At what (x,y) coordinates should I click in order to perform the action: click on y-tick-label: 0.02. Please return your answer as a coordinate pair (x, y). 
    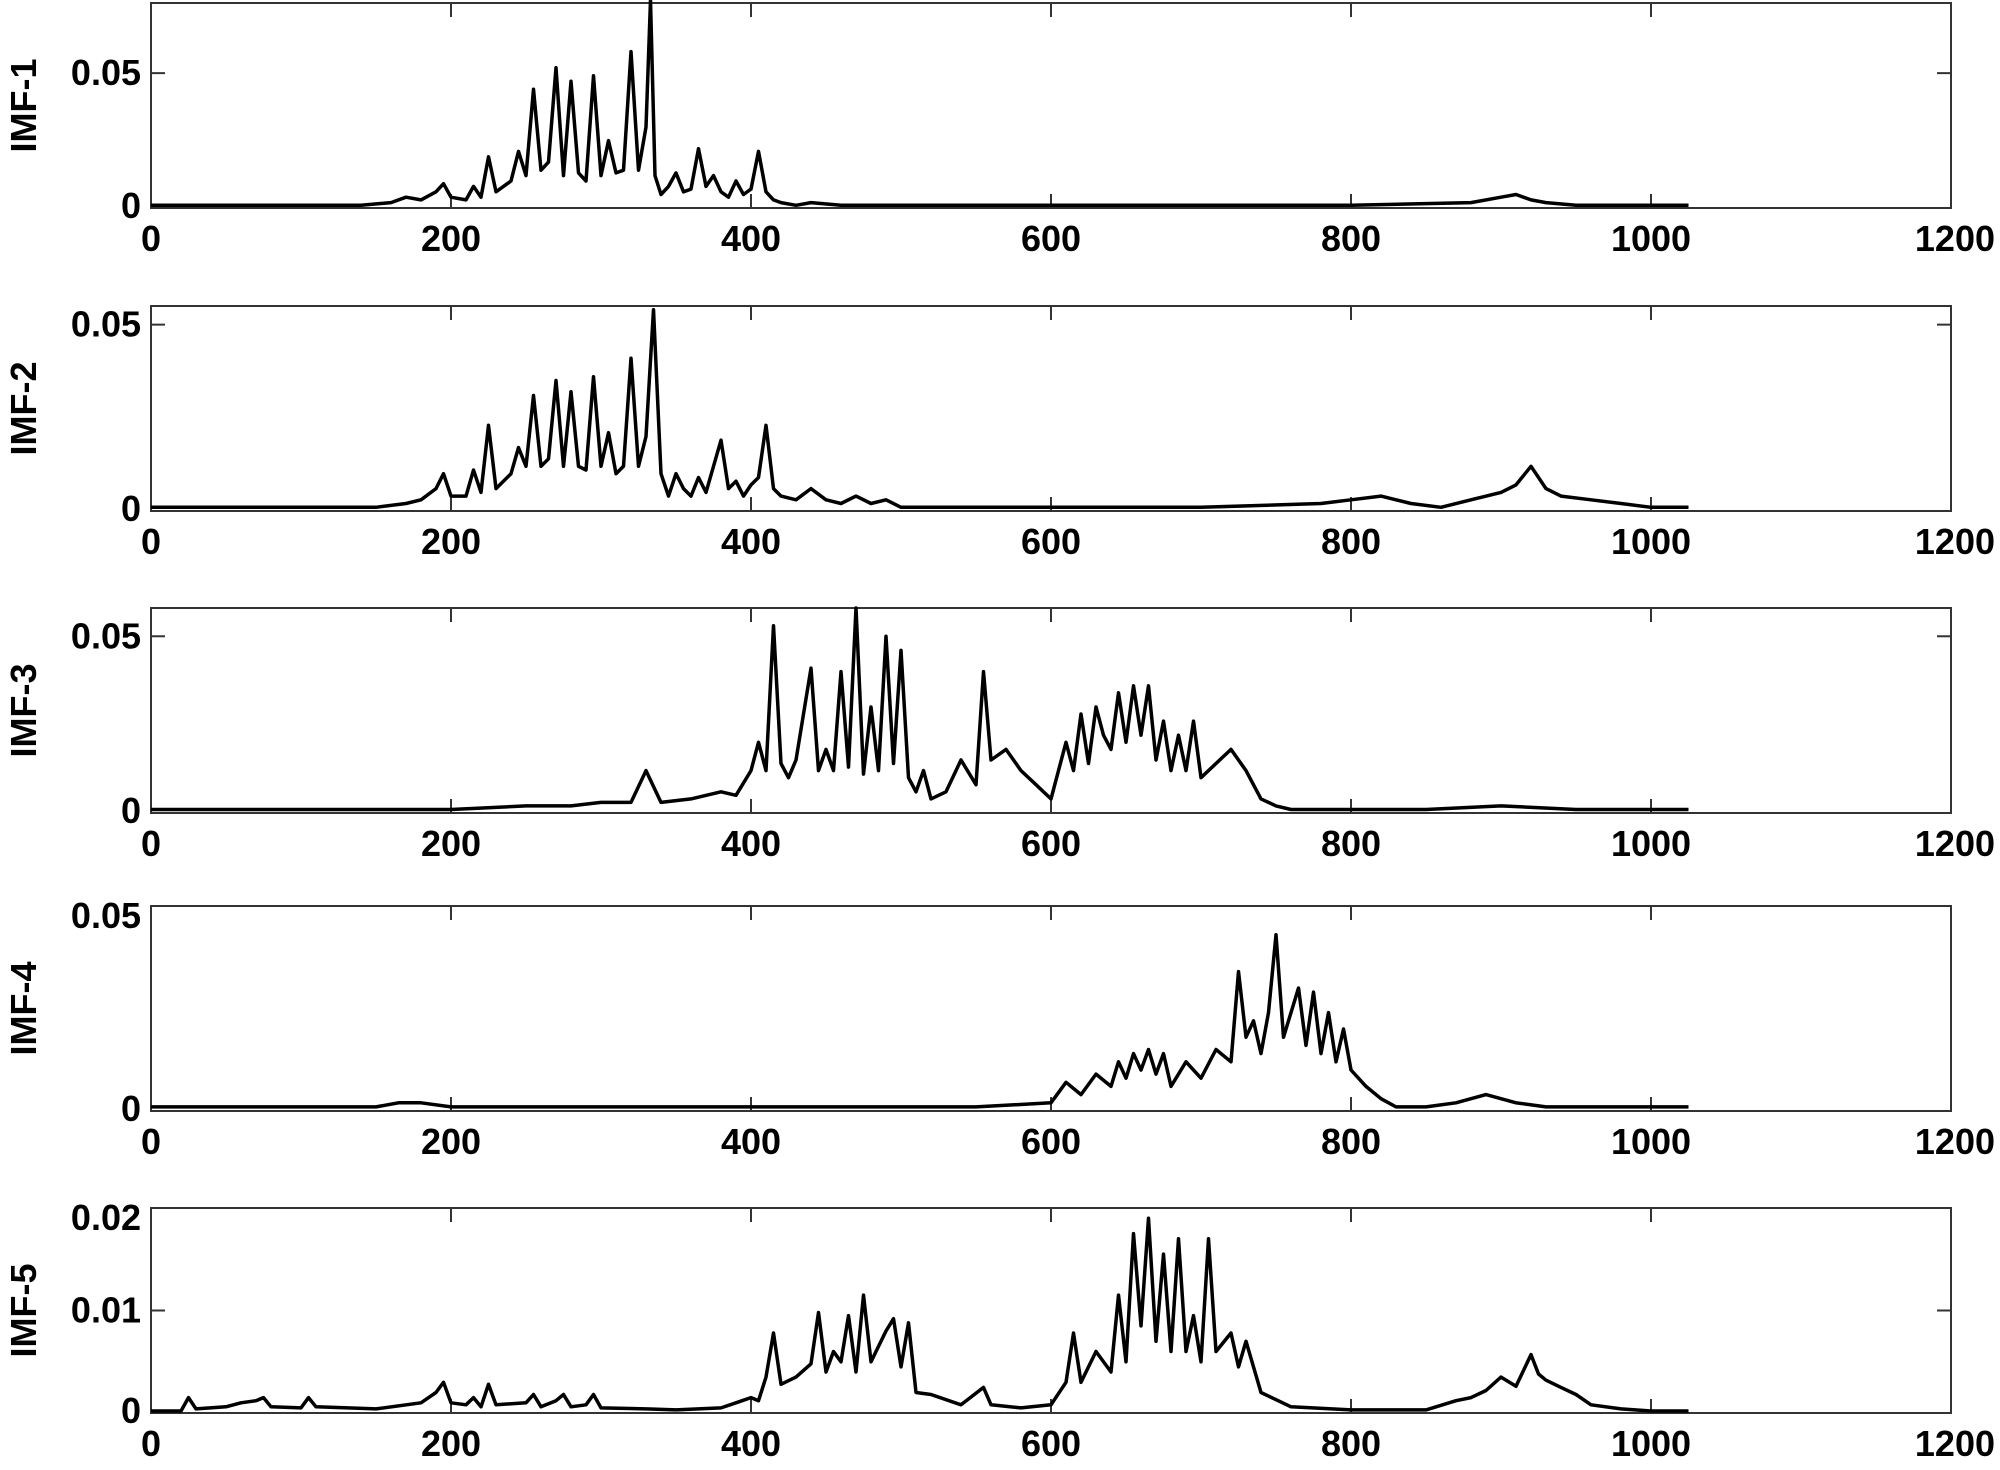
    Looking at the image, I should click on (106, 1217).